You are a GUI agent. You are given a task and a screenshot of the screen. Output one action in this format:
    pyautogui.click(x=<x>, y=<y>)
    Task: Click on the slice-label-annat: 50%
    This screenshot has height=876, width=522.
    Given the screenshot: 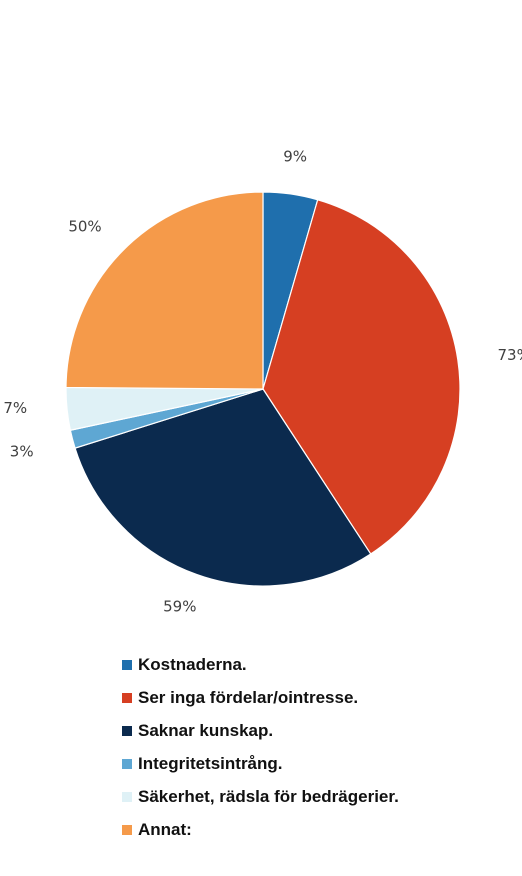 What is the action you would take?
    pyautogui.click(x=84, y=226)
    